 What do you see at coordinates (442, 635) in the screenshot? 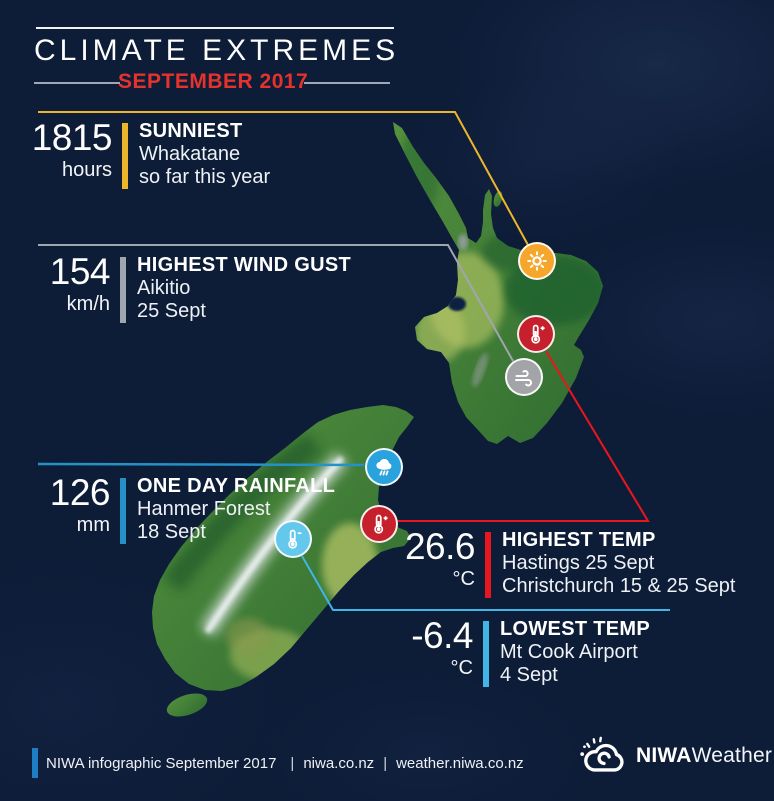
I see `stat-value: -6.4` at bounding box center [442, 635].